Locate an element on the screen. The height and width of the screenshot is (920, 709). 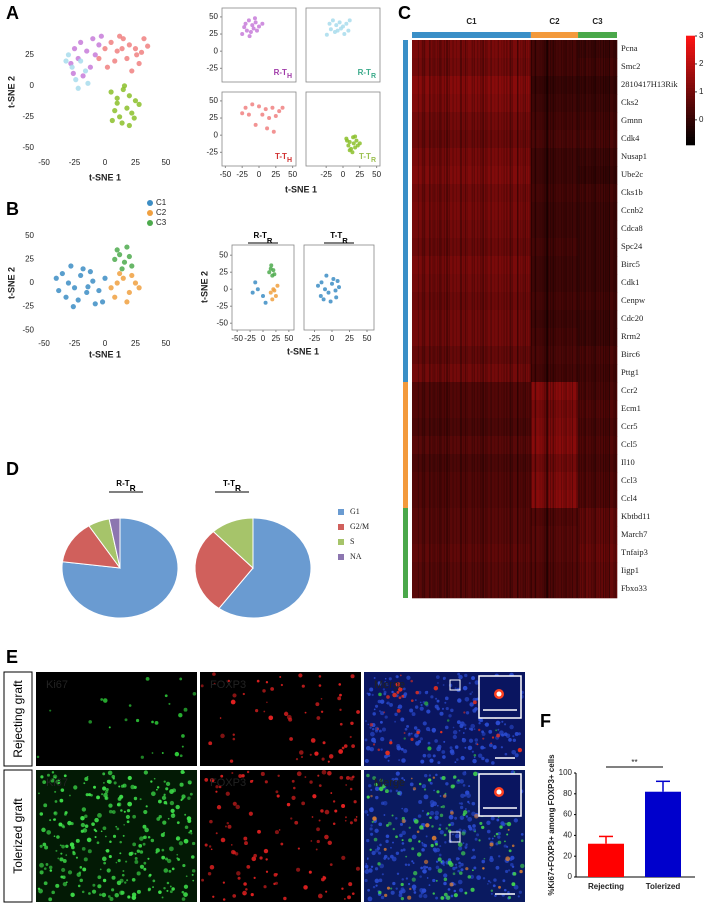
x-tick-label: -25 is located at coordinates (326, 174).